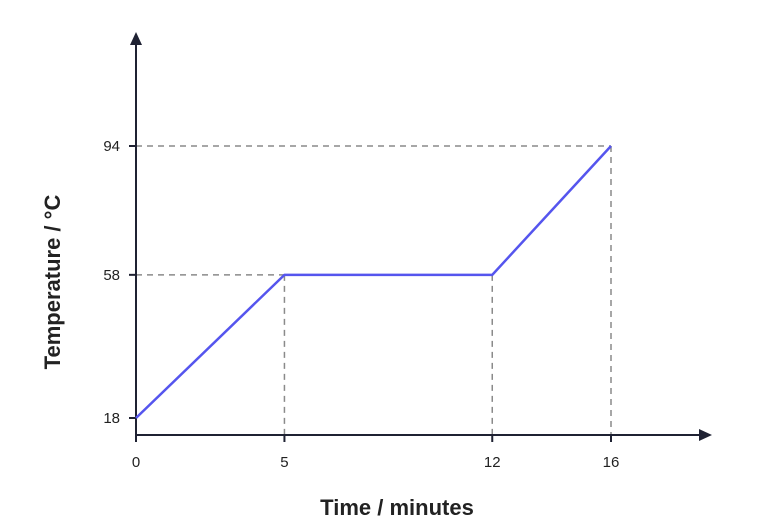 The height and width of the screenshot is (532, 783). Describe the element at coordinates (492, 462) in the screenshot. I see `x-tick-label: 12` at that location.